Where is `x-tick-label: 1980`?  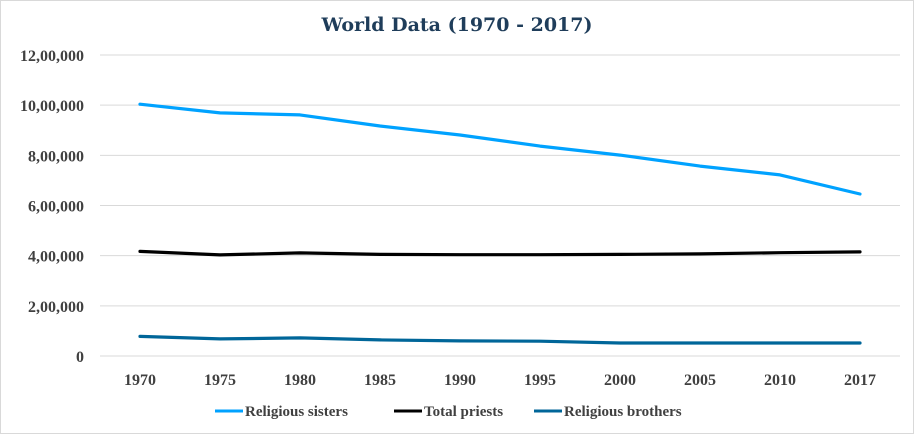
x-tick-label: 1980 is located at coordinates (300, 380).